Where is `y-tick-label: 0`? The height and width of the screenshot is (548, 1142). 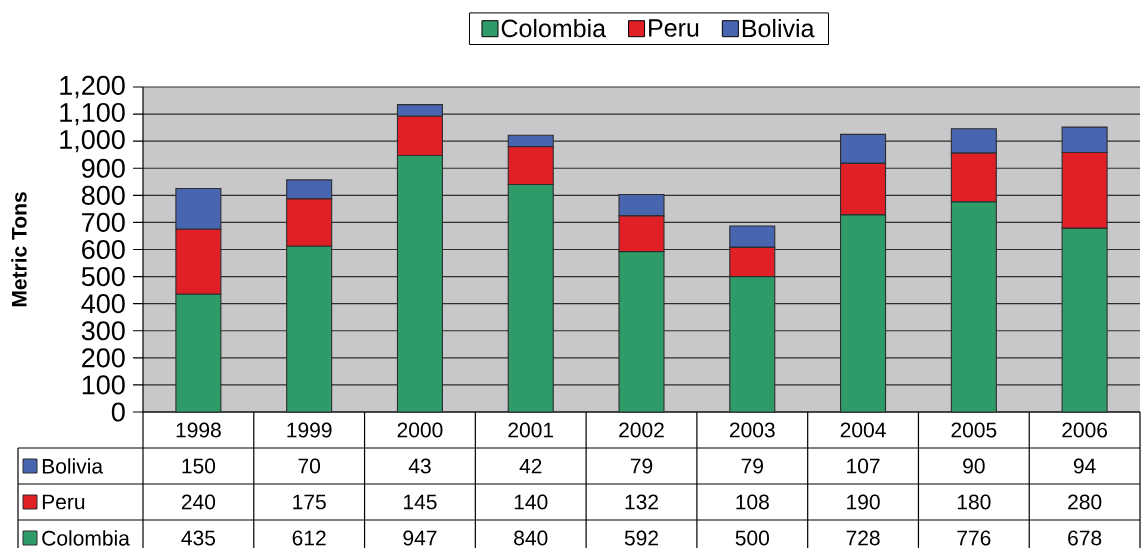 y-tick-label: 0 is located at coordinates (118, 412).